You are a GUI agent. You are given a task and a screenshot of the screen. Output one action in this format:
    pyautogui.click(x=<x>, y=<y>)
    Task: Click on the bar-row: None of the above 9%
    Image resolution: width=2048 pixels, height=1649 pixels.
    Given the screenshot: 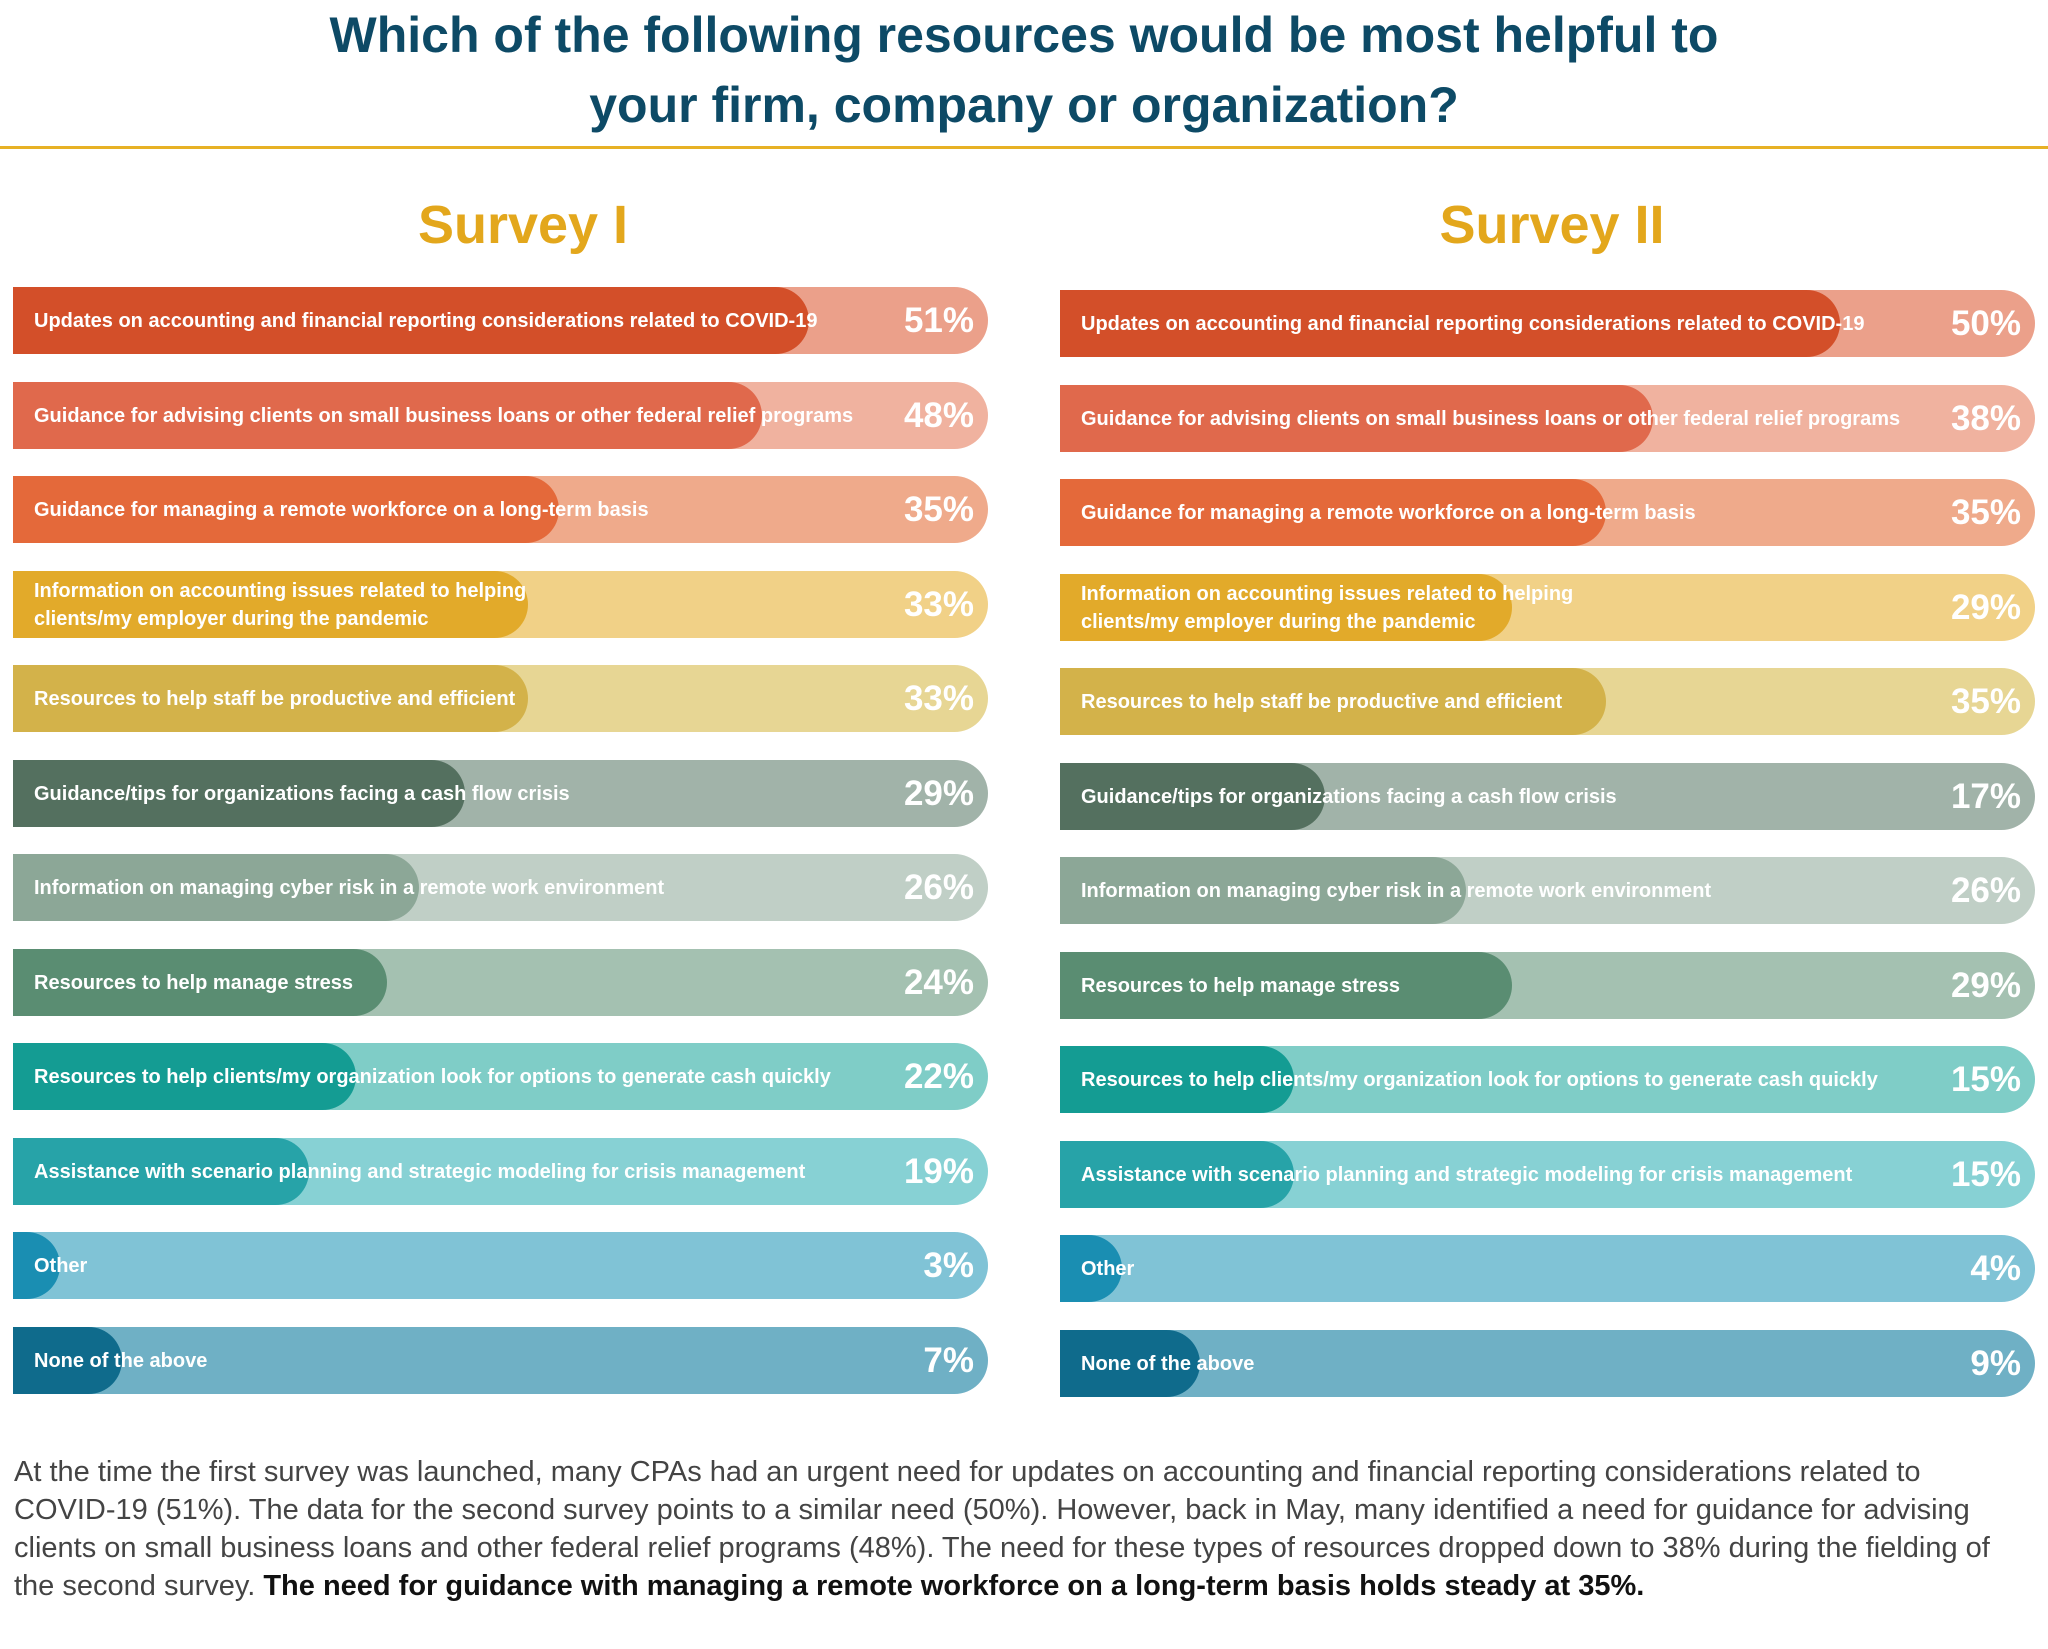 What is the action you would take?
    pyautogui.click(x=1547, y=1363)
    